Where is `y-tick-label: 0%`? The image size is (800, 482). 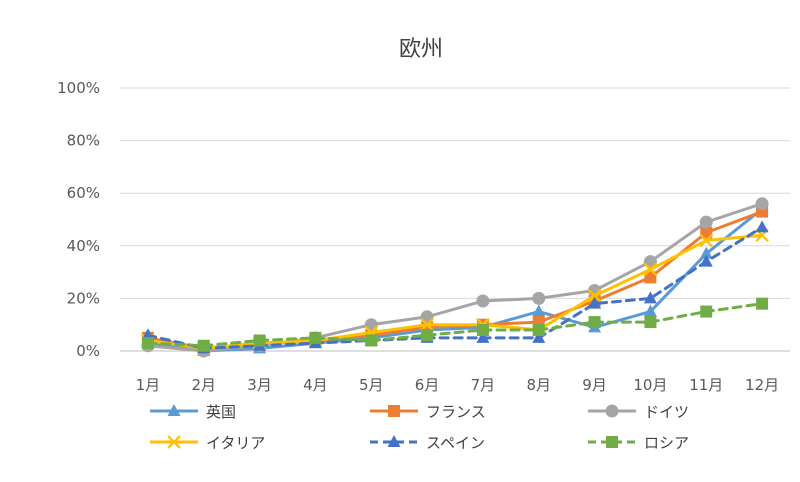
y-tick-label: 0% is located at coordinates (88, 351).